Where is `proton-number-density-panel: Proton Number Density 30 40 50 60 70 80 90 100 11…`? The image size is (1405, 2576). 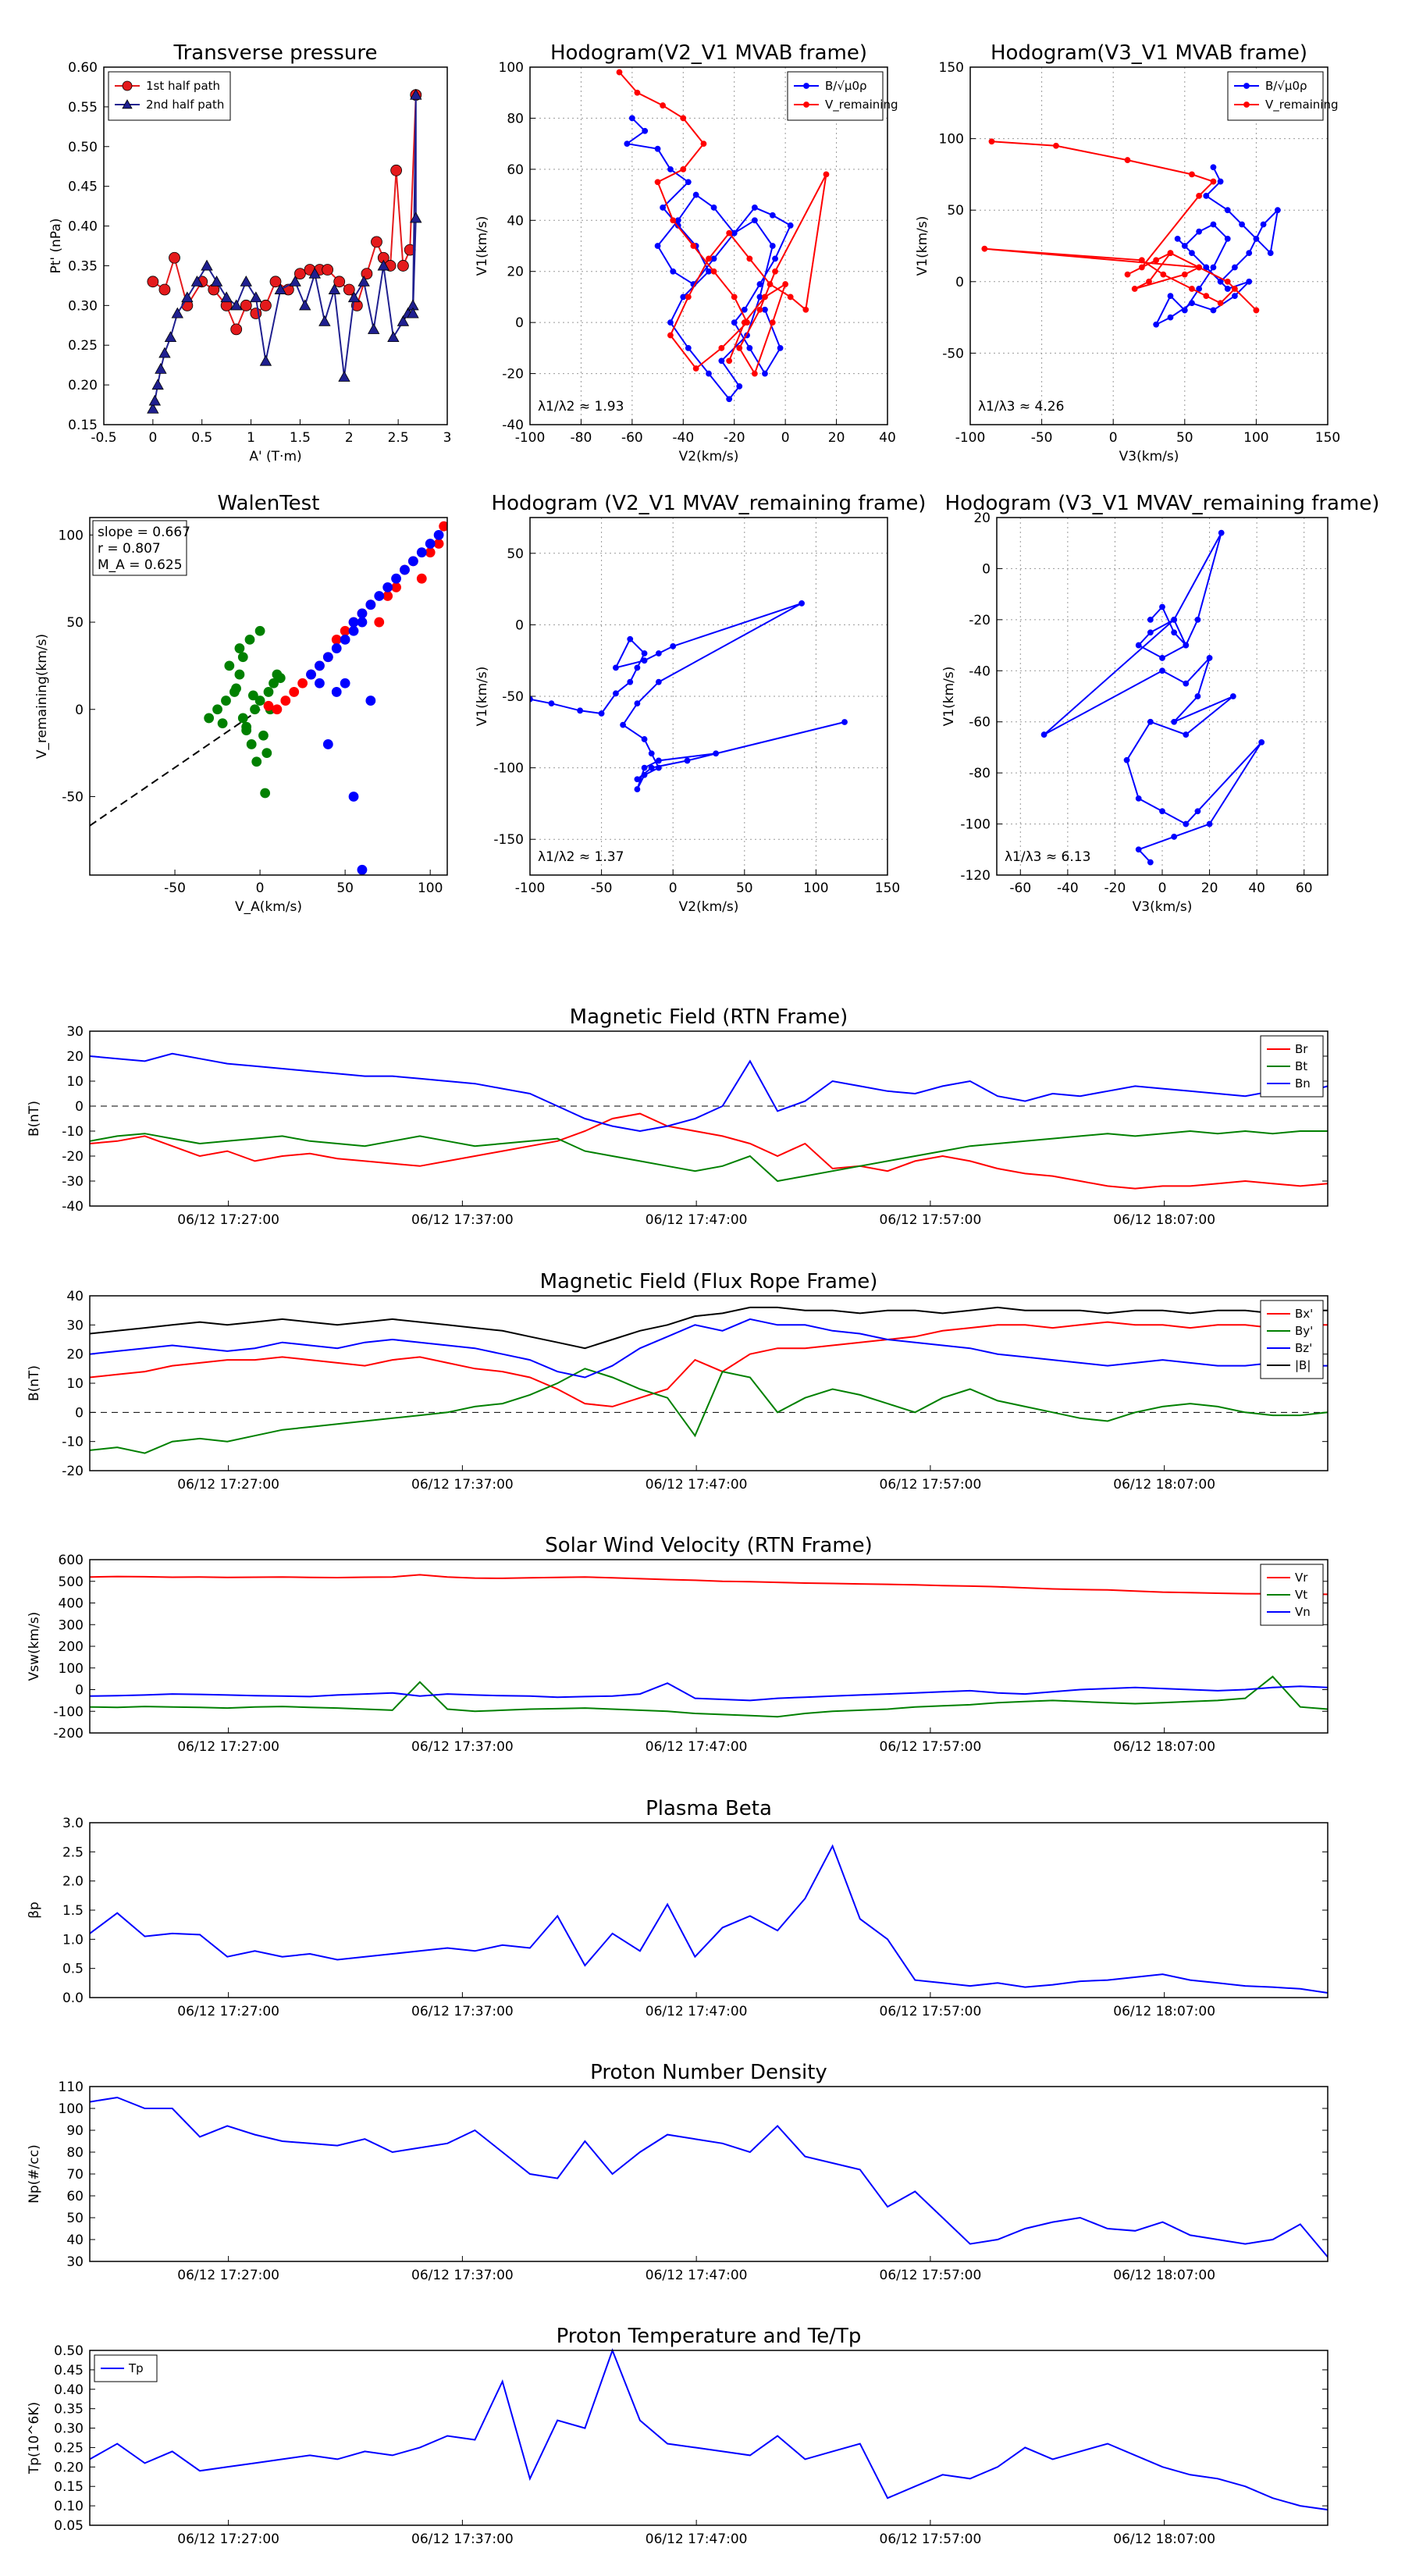 proton-number-density-panel: Proton Number Density 30 40 50 60 70 80 90 100 11… is located at coordinates (678, 2172).